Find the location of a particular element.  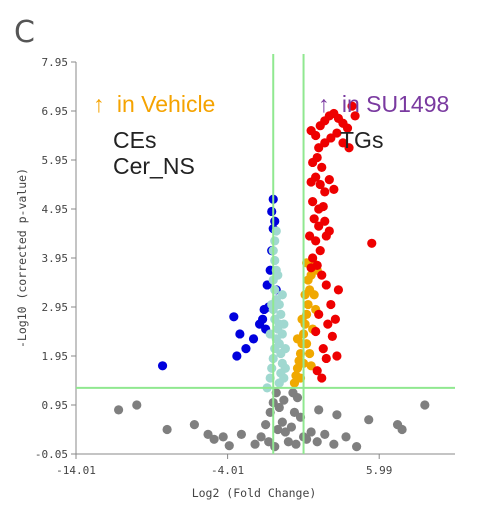

y-tick-label: 1.95 is located at coordinates (55, 356).